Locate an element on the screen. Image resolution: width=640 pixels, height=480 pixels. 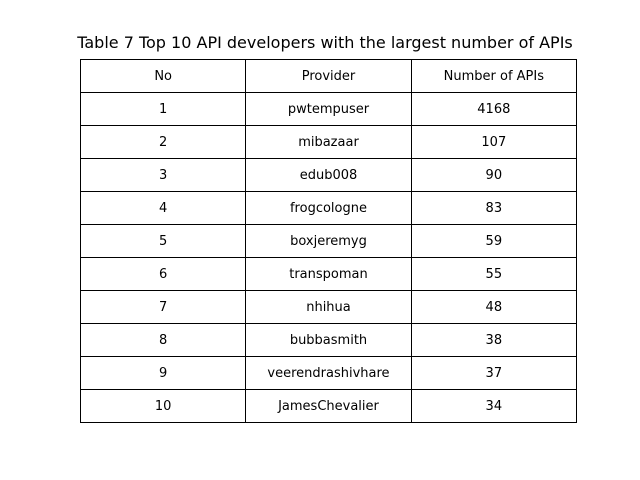
cell-no: 7 is located at coordinates (163, 307).